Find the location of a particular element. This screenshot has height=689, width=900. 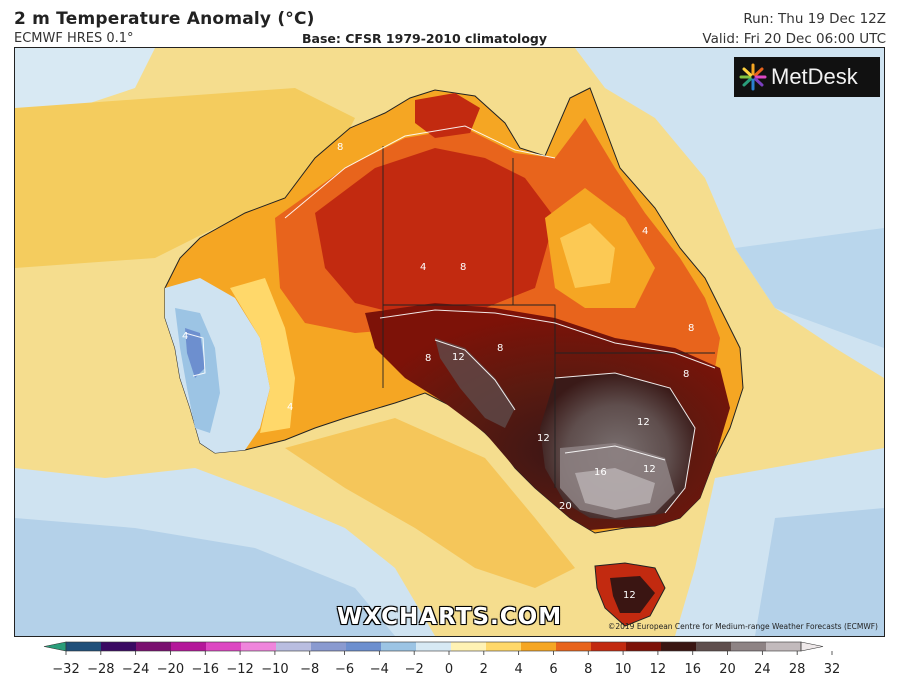

colorbar-tick-label: 24 is located at coordinates (762, 669).